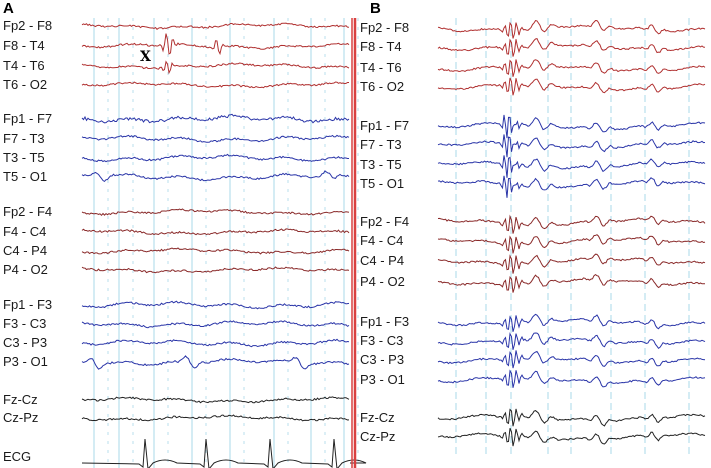  What do you see at coordinates (375, 8) in the screenshot?
I see `panel-b-letter: B` at bounding box center [375, 8].